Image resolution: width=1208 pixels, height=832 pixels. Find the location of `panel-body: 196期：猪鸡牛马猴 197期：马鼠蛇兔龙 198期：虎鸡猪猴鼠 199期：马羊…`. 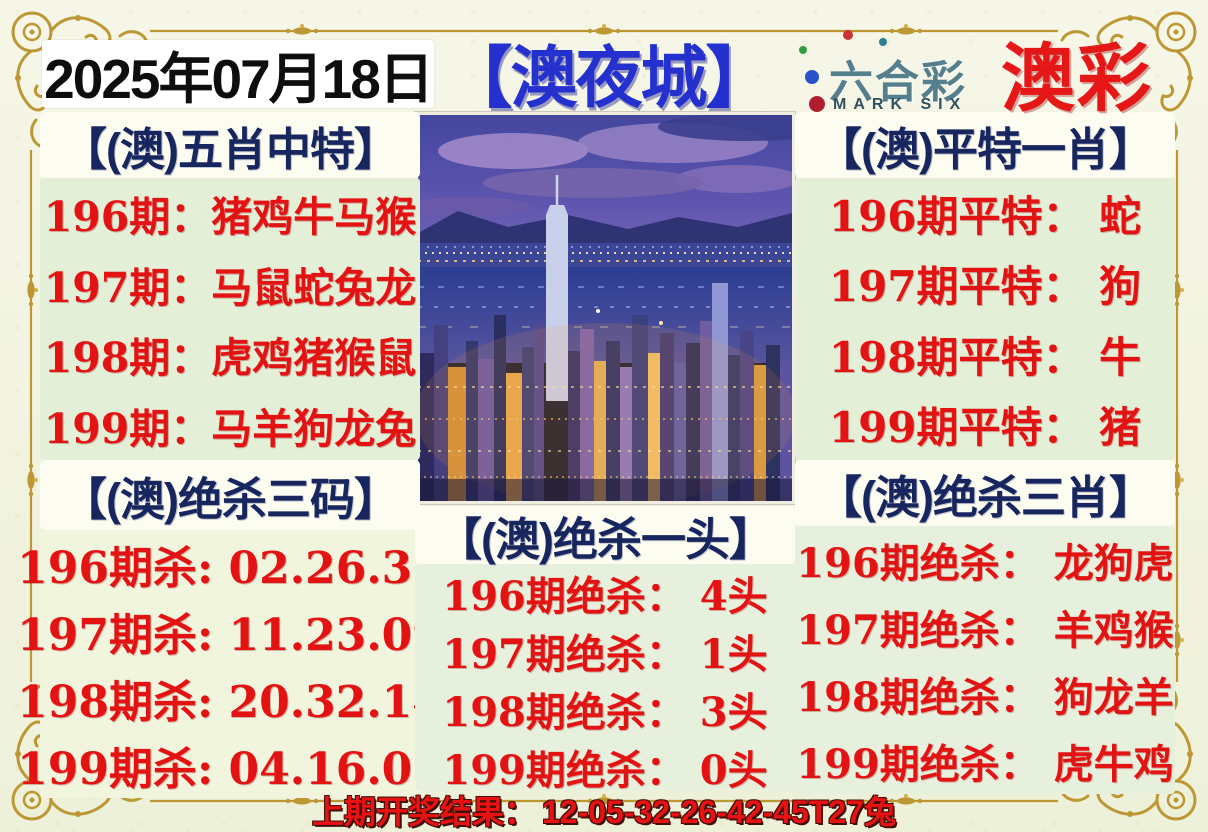

panel-body: 196期：猪鸡牛马猴 197期：马鼠蛇兔龙 198期：虎鸡猪猴鼠 199期：马羊… is located at coordinates (230, 319).